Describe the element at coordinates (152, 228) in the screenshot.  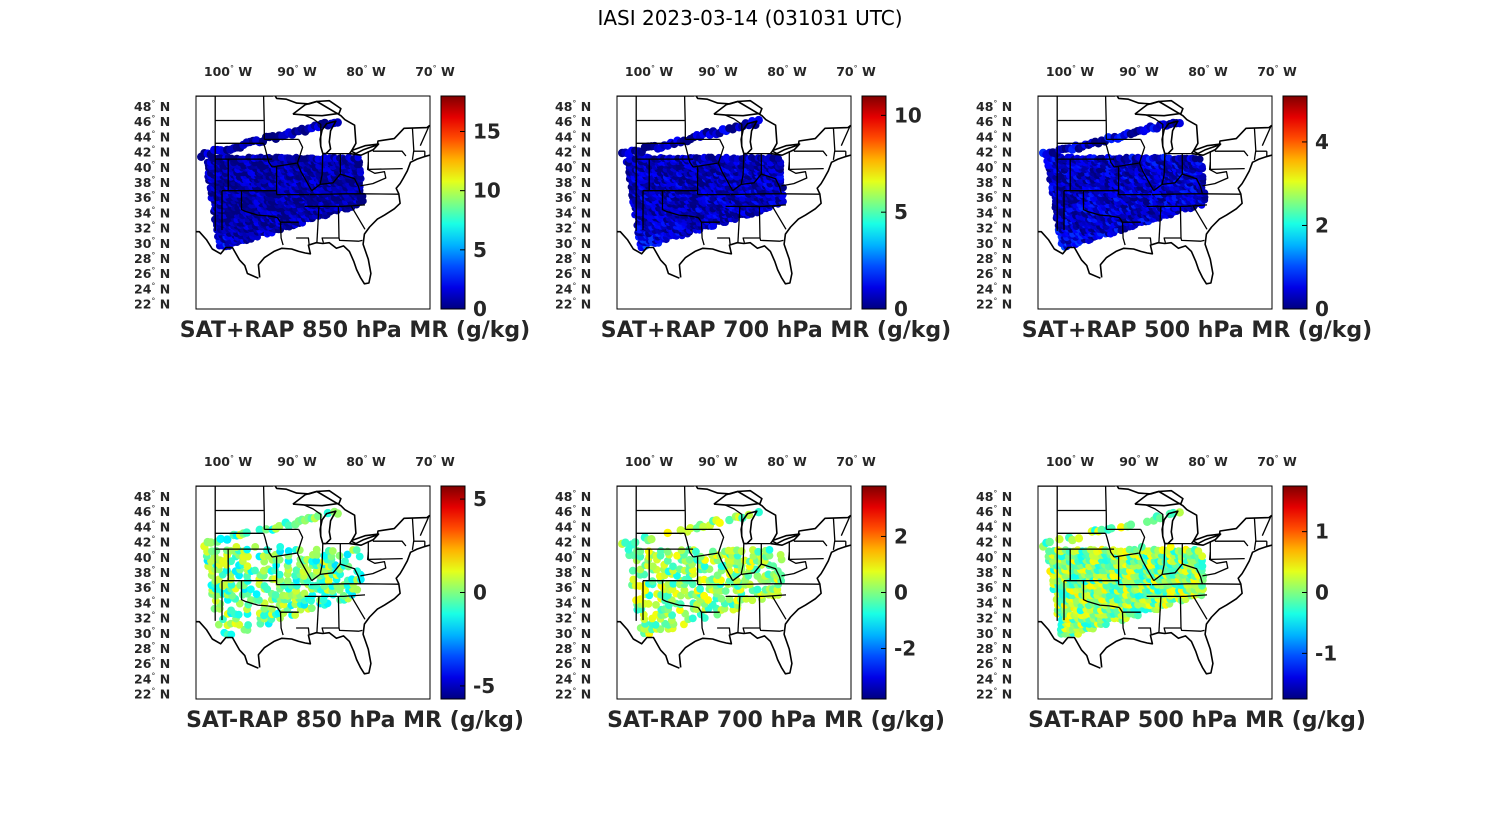
I see `latitude-label: 32° N` at that location.